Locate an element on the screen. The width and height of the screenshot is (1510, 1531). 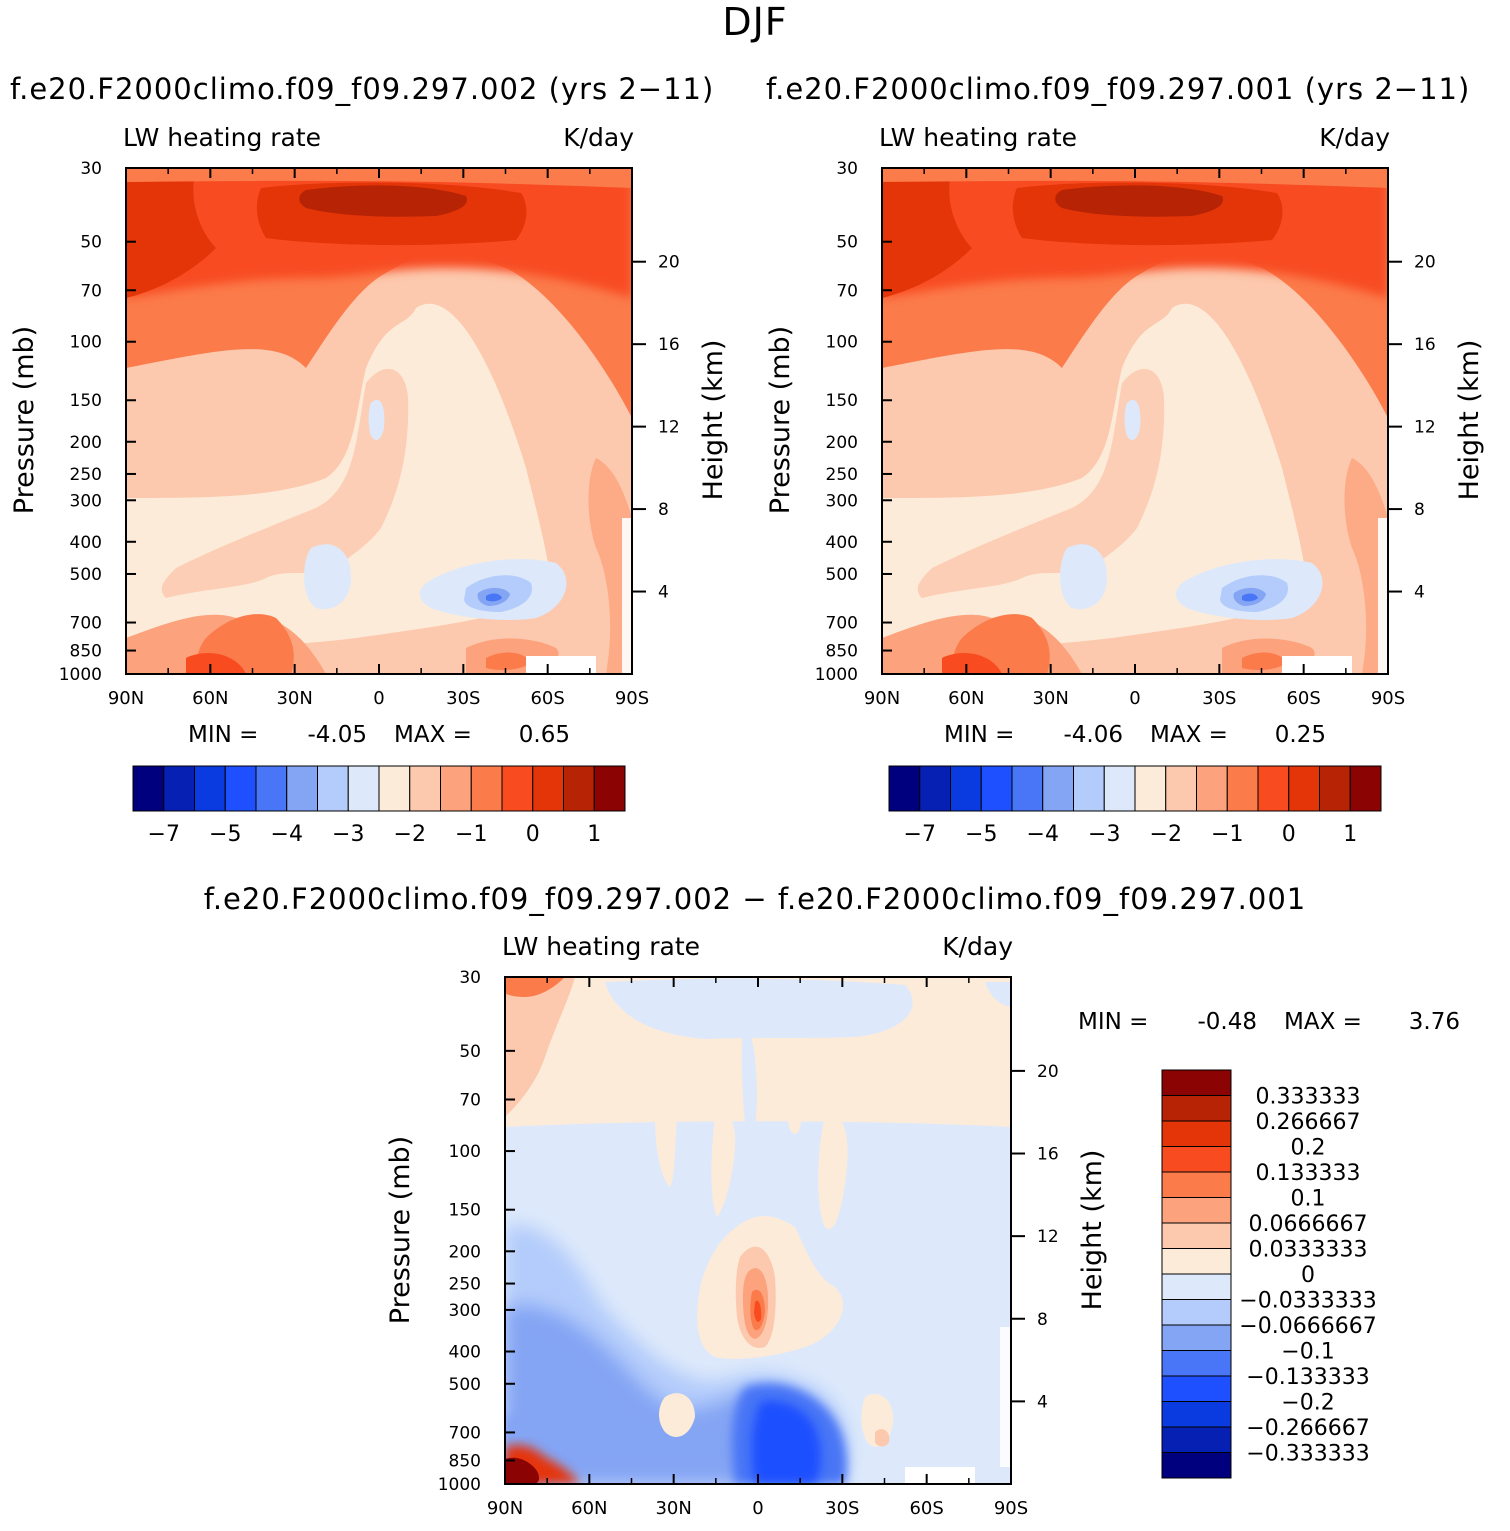
panel-3-ylabel-right: Height (km) is located at coordinates (1092, 1230).